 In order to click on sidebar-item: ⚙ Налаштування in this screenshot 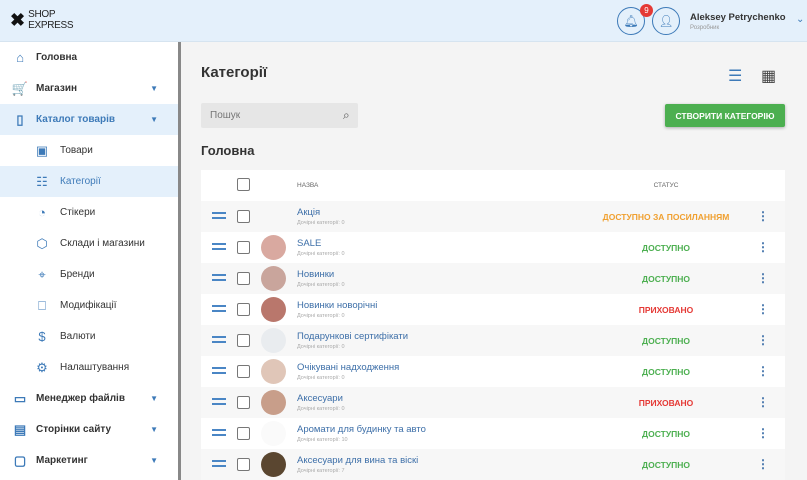, I will do `click(89, 367)`.